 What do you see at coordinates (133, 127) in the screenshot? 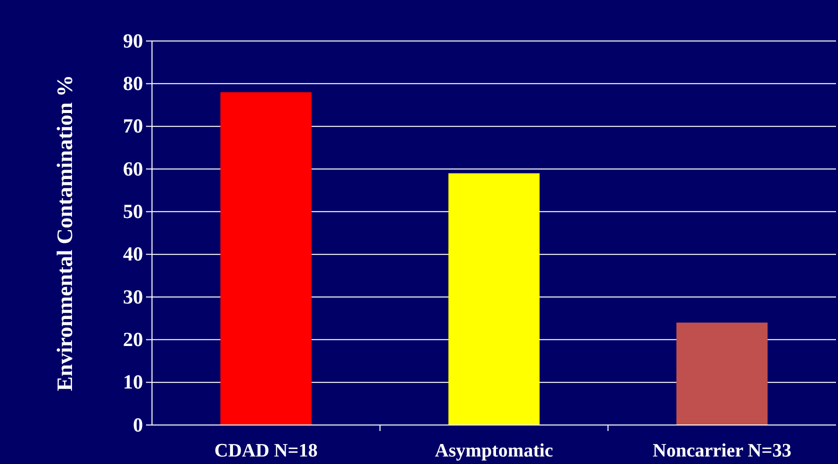
I see `y-tick-label: 70` at bounding box center [133, 127].